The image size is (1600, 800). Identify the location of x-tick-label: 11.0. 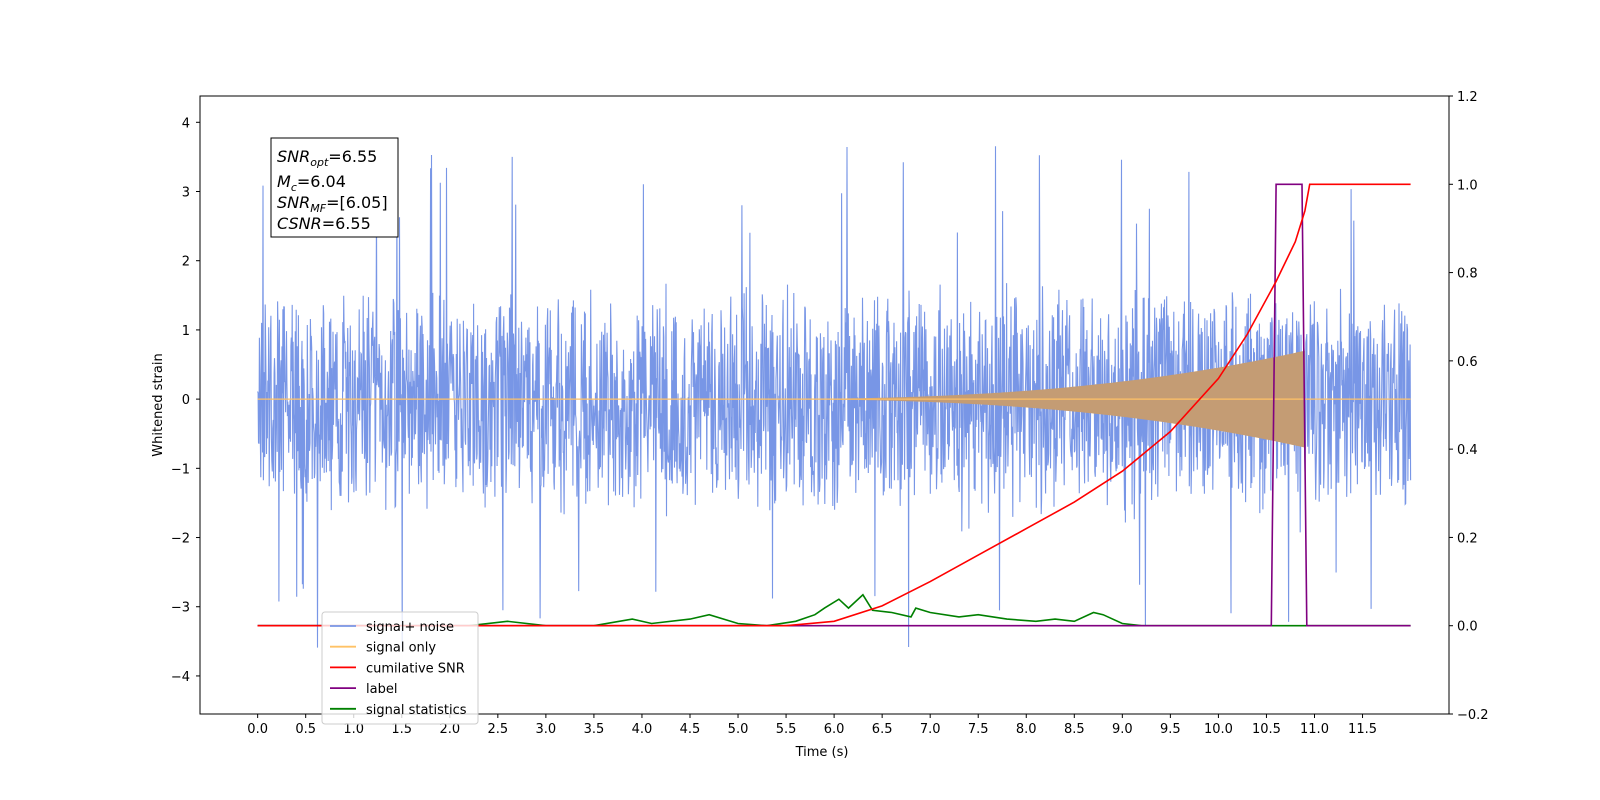
(1314, 729).